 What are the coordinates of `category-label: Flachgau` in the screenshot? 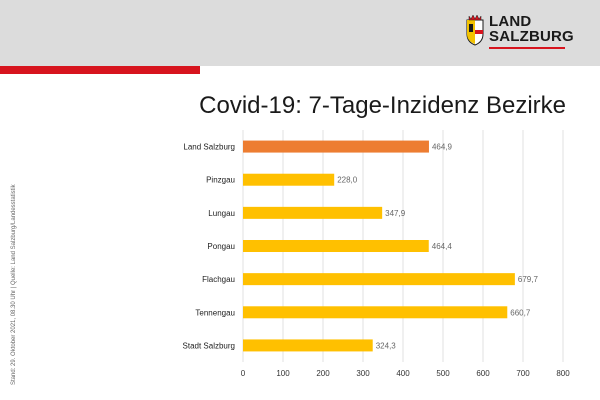 It's located at (218, 279).